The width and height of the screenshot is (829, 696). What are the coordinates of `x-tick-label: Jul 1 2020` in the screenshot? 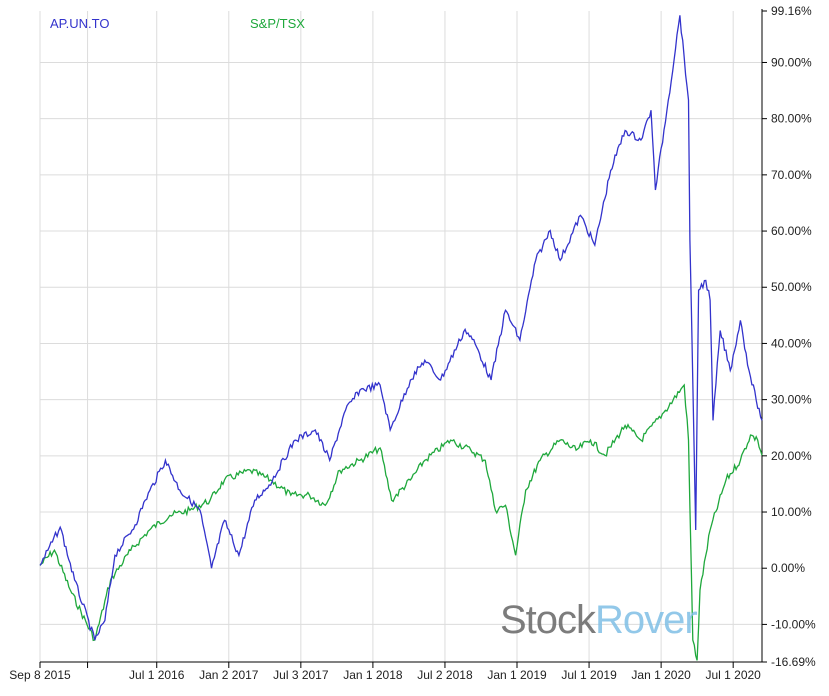 It's located at (733, 675).